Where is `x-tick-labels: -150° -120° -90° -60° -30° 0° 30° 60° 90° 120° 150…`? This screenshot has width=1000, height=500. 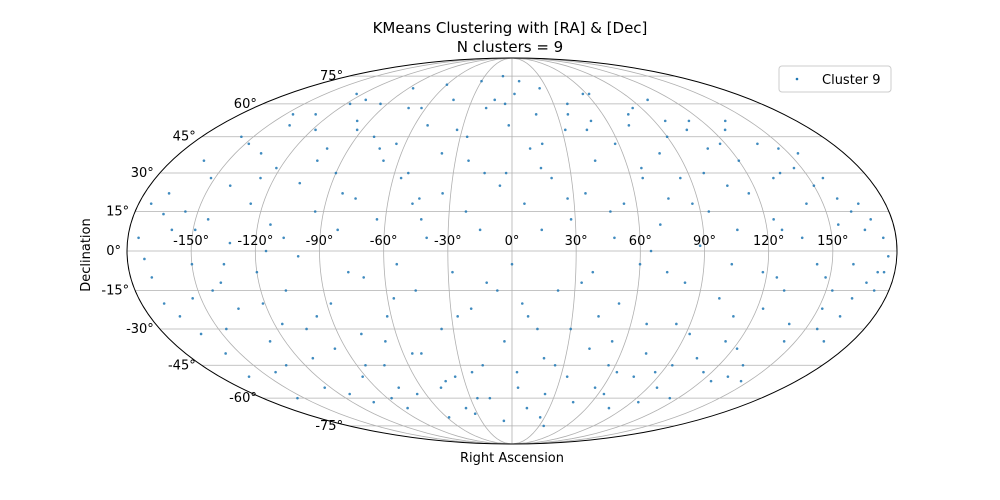 x-tick-labels: -150° -120° -90° -60° -30° 0° 30° 60° 90° 120° 150… is located at coordinates (510, 241).